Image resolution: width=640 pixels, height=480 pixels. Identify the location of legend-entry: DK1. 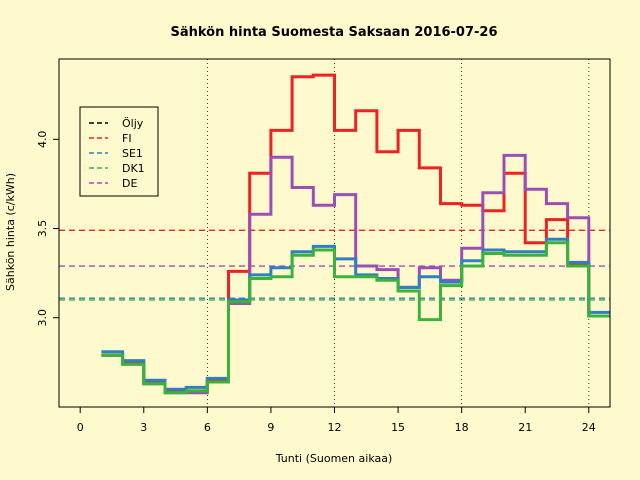
(133, 168).